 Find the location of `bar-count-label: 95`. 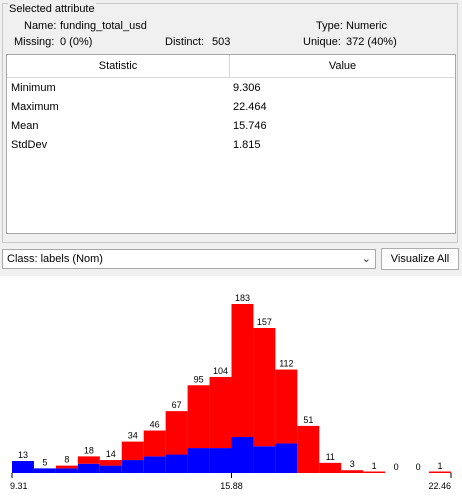

bar-count-label: 95 is located at coordinates (199, 379).